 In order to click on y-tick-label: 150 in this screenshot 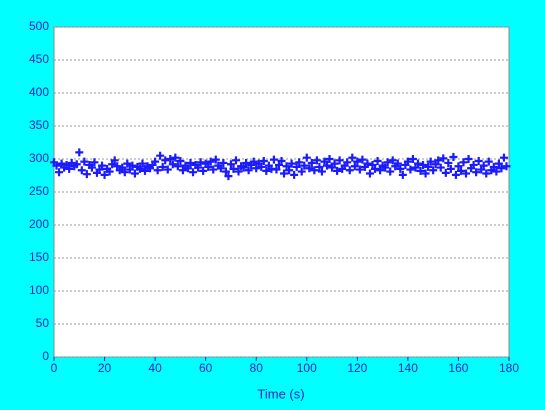, I will do `click(39, 257)`.